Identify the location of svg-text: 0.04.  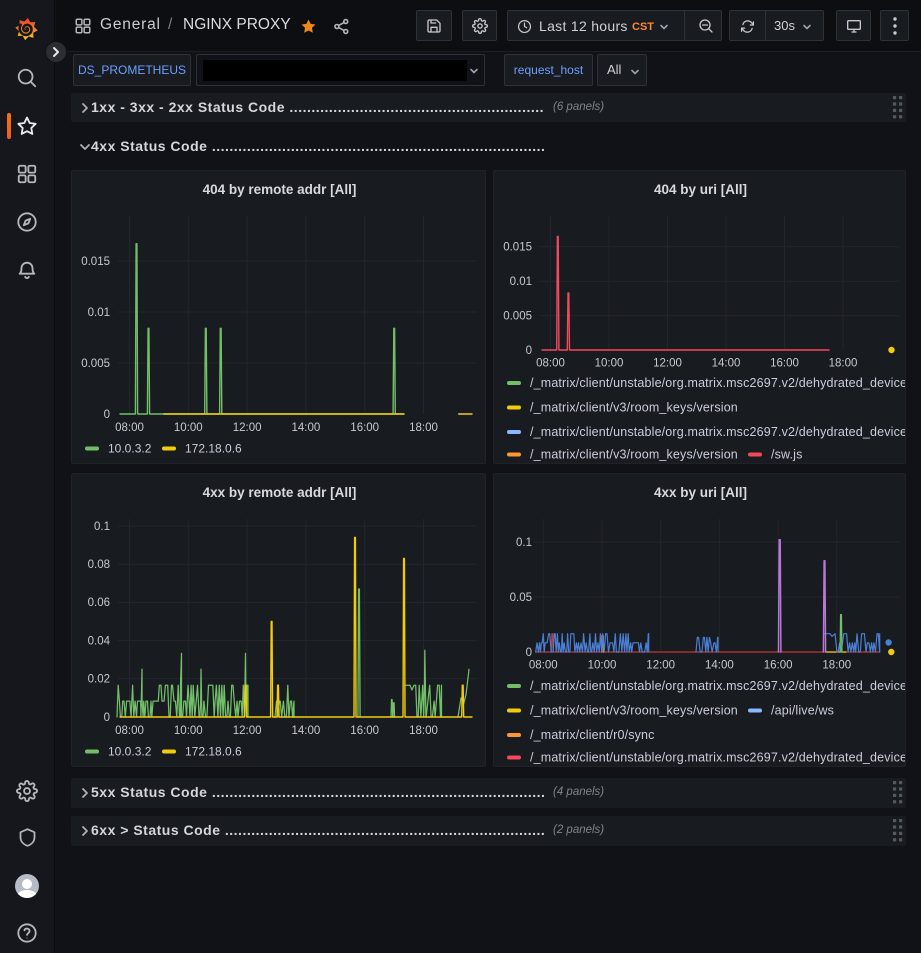
(99, 641).